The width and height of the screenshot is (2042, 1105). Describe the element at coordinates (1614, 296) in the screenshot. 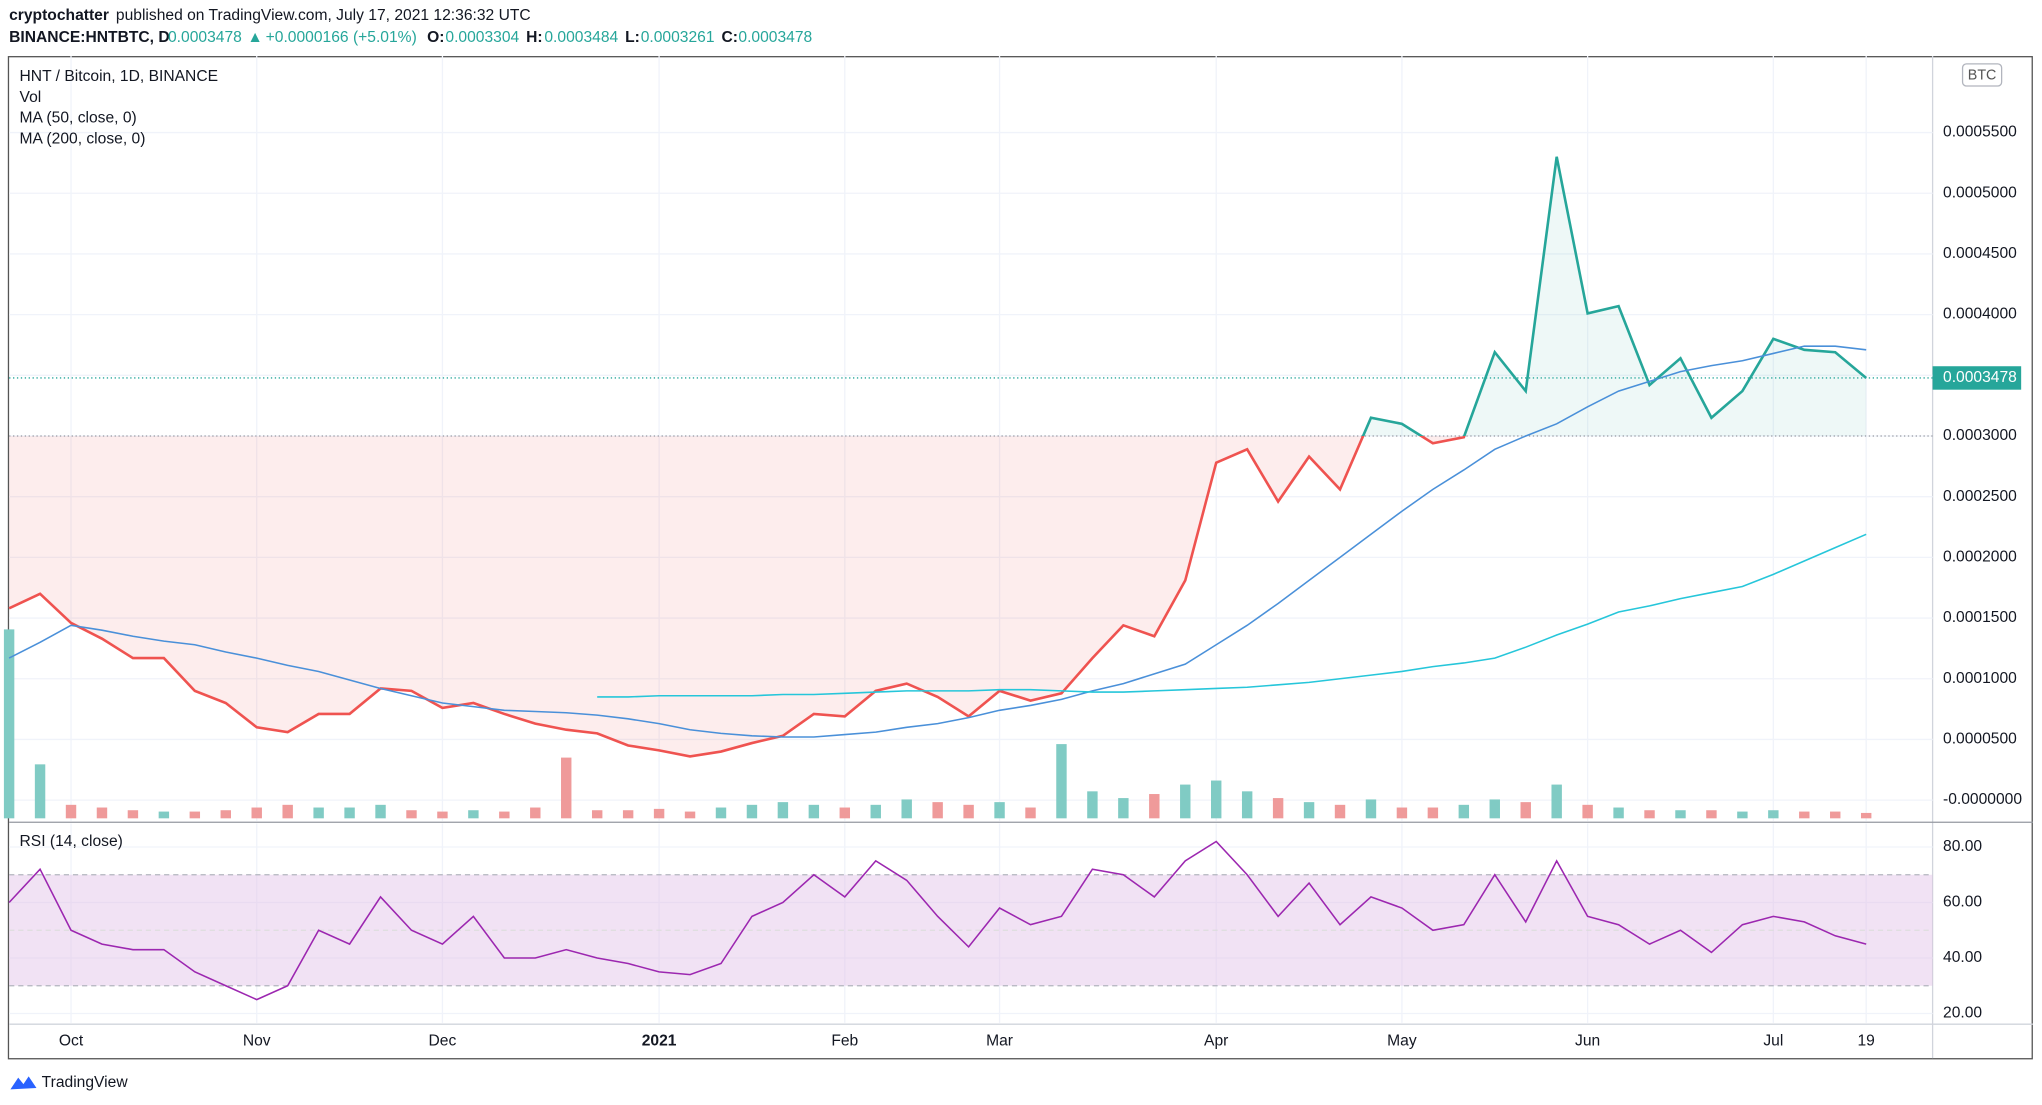

I see `price-line-above` at that location.